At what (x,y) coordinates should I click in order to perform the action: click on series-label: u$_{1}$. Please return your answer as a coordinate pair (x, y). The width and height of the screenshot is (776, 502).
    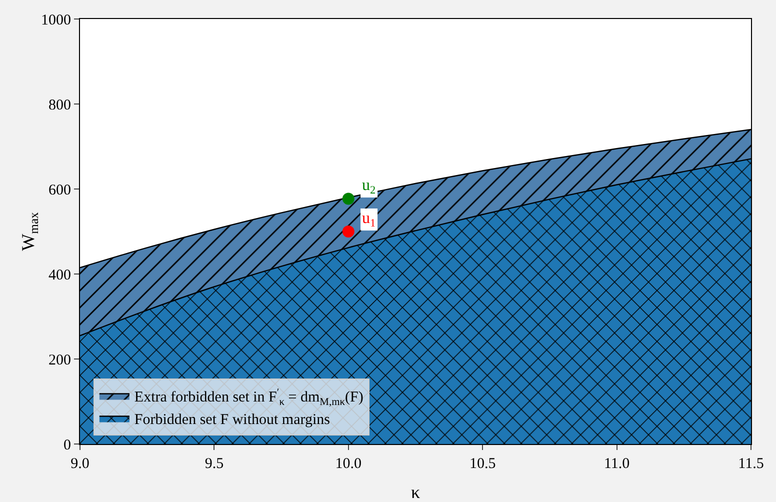
    Looking at the image, I should click on (369, 220).